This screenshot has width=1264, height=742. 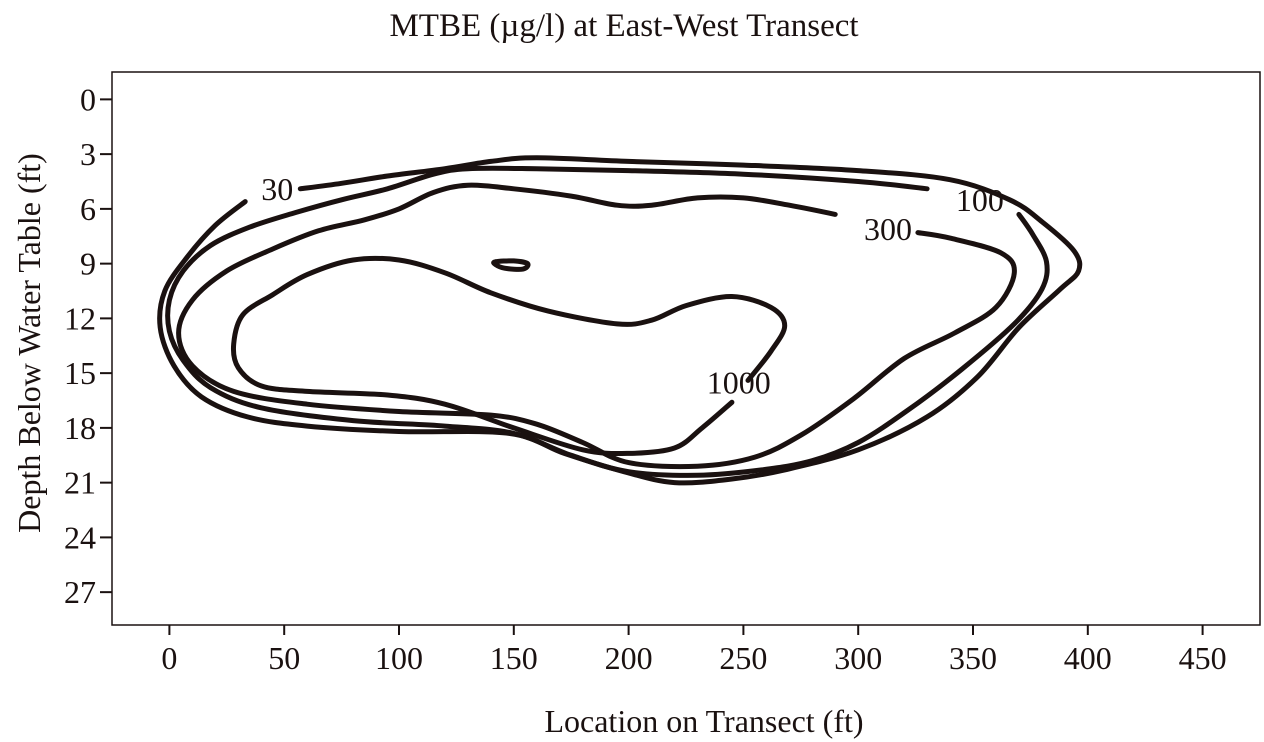 I want to click on y-tick-label-6: 6, so click(x=88, y=209).